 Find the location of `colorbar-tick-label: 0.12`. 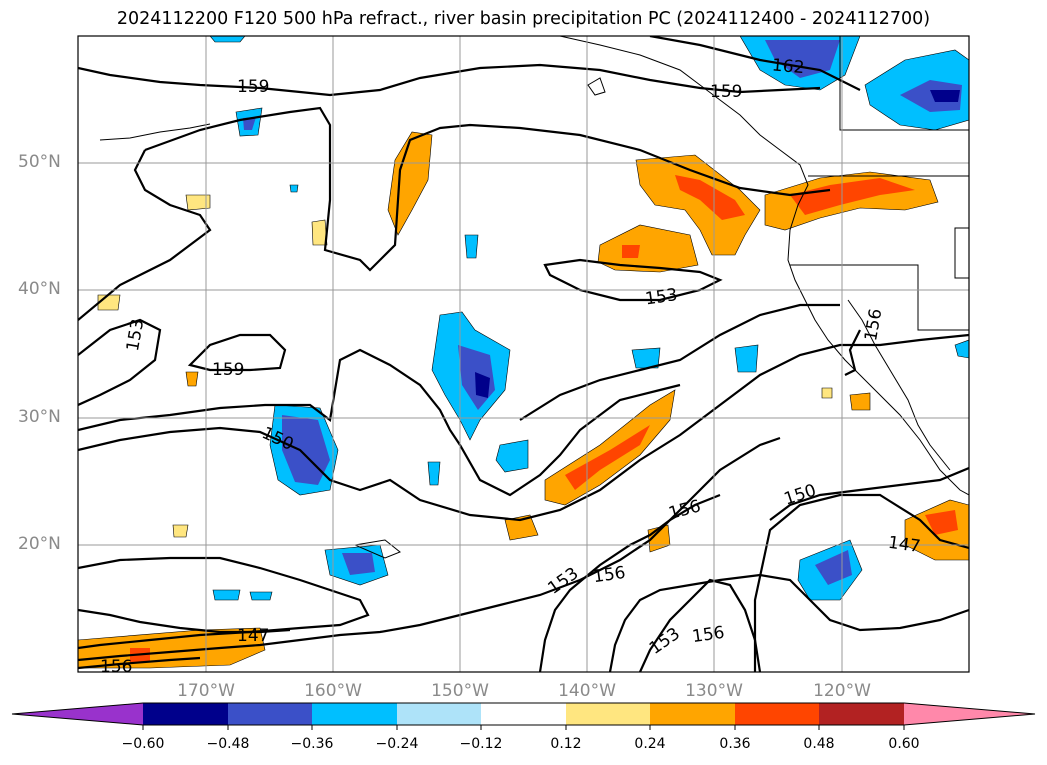

colorbar-tick-label: 0.12 is located at coordinates (566, 744).